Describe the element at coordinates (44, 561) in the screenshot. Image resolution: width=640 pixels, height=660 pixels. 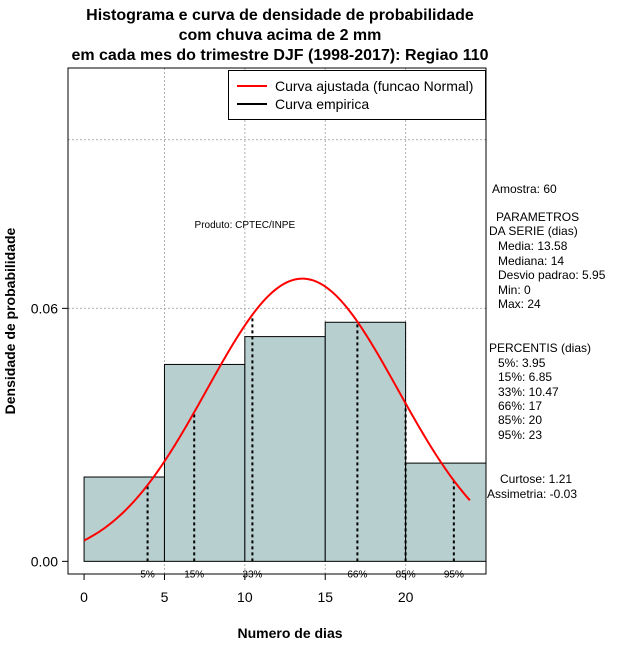
I see `y-tick-label-0: 0.00` at that location.